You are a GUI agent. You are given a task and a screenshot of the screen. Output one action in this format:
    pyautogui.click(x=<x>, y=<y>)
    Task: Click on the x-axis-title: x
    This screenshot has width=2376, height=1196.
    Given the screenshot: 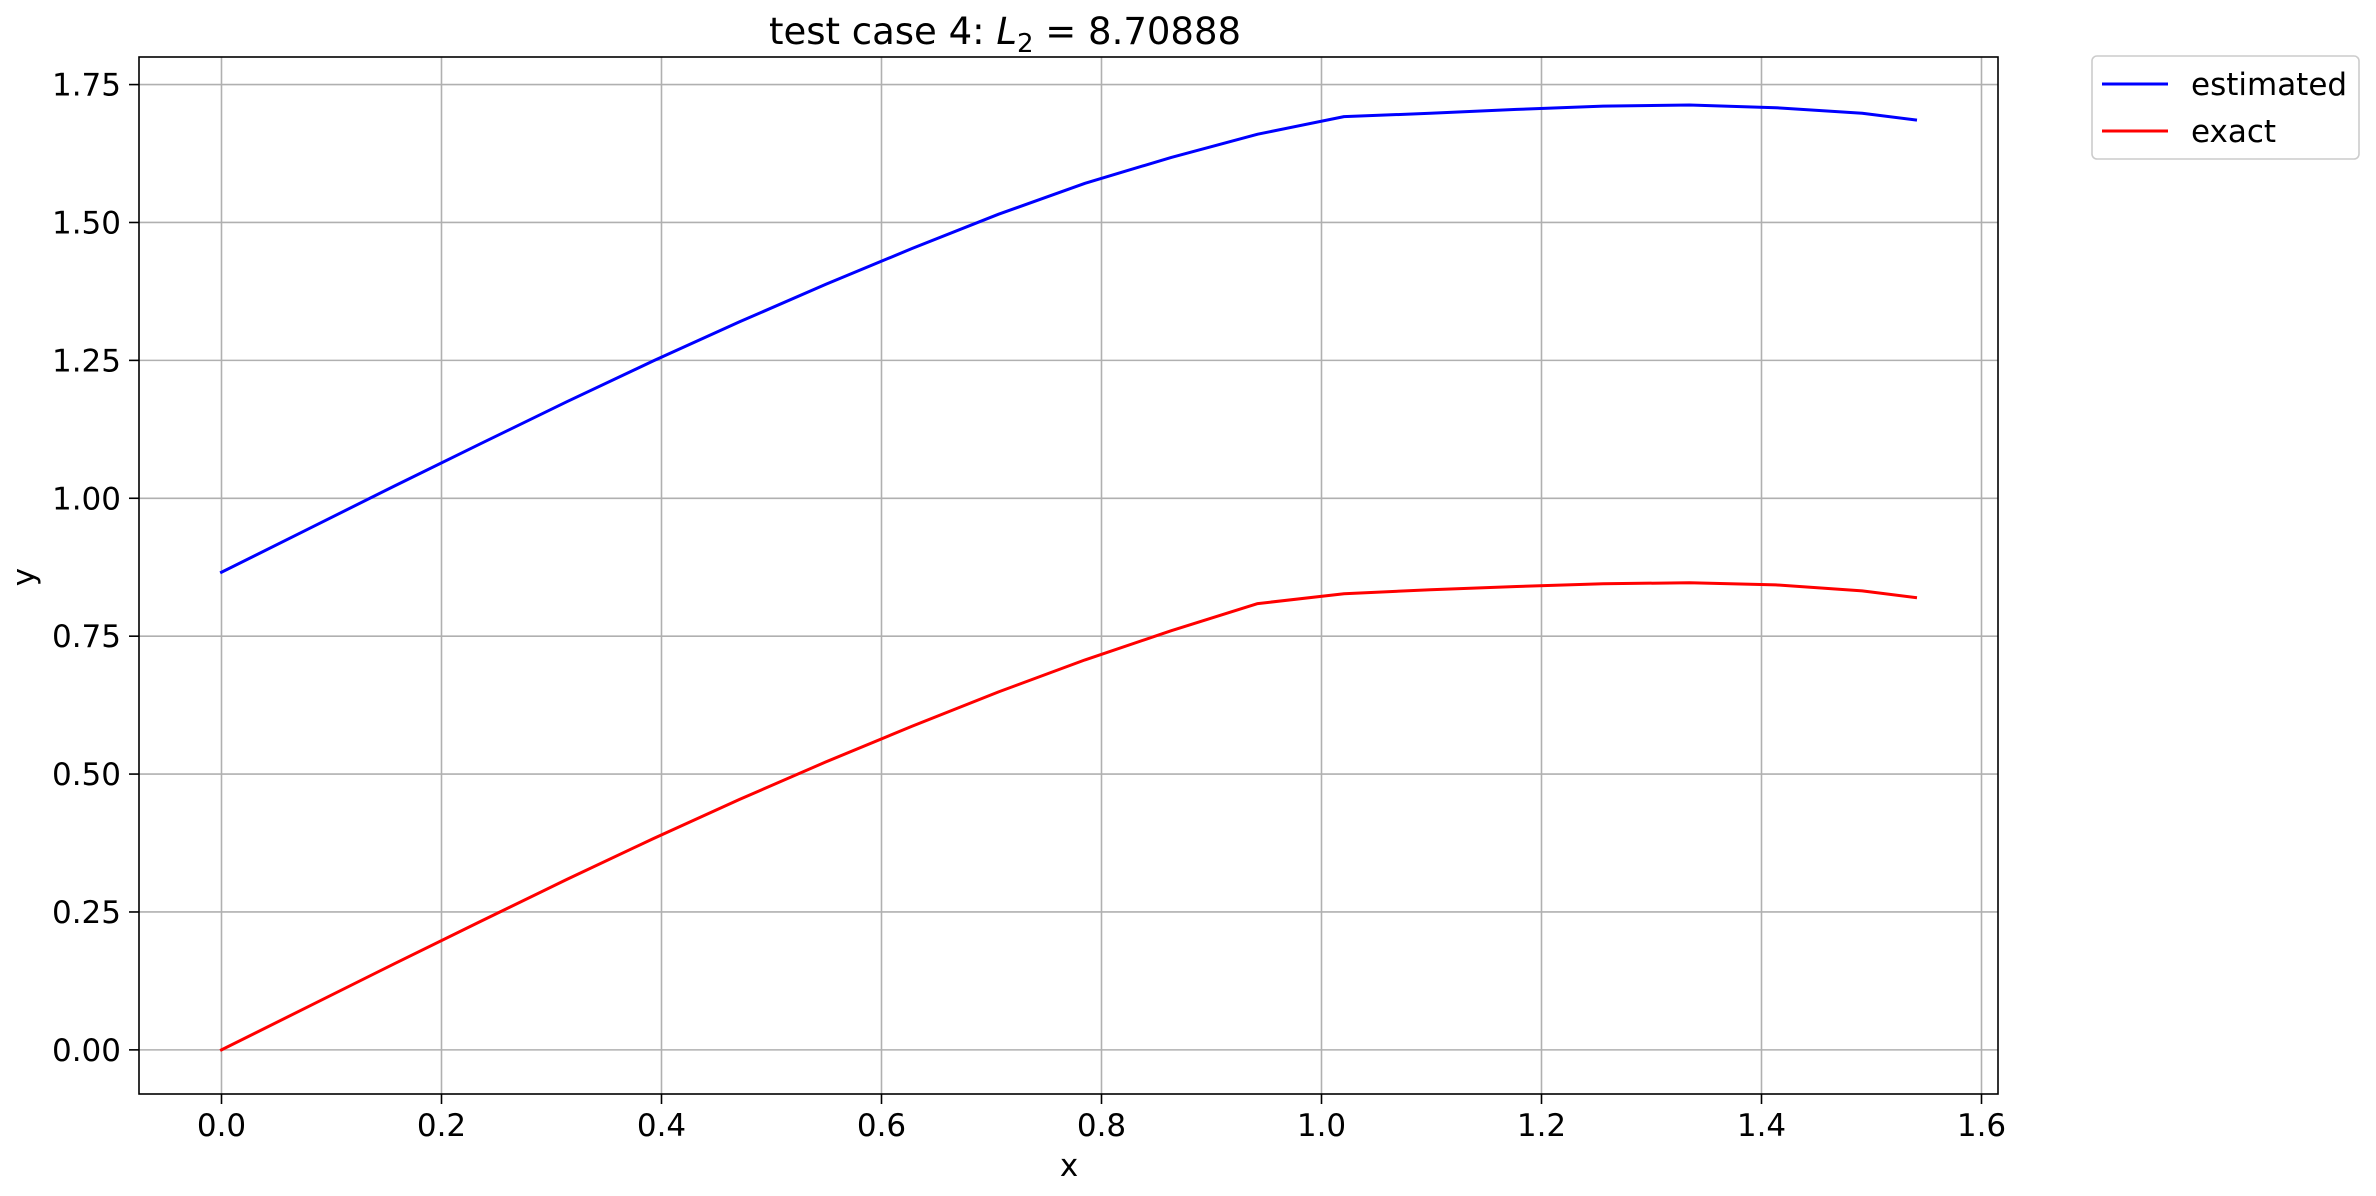 What is the action you would take?
    pyautogui.click(x=1069, y=1166)
    